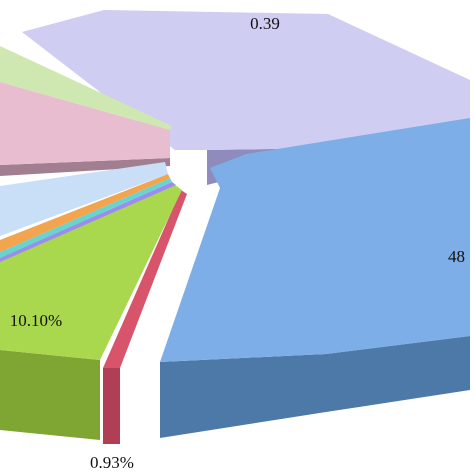 This screenshot has width=474, height=474. I want to click on slice-label-3: 10.10%, so click(36, 320).